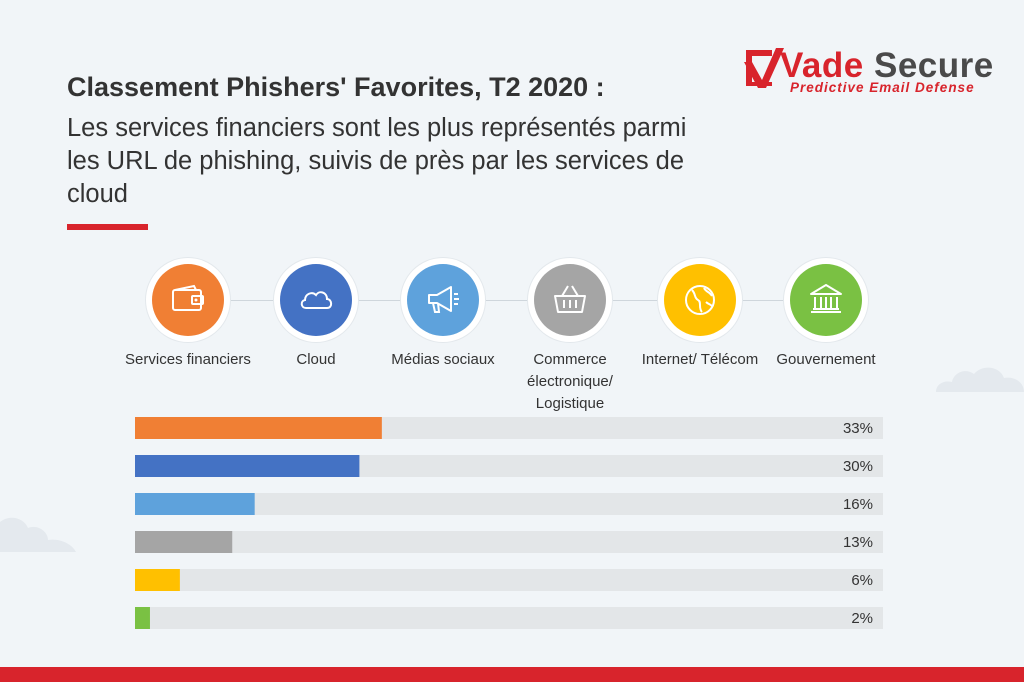 Image resolution: width=1024 pixels, height=682 pixels. I want to click on vade-secure-logo: Vade Secure Predictive Email Defense, so click(867, 72).